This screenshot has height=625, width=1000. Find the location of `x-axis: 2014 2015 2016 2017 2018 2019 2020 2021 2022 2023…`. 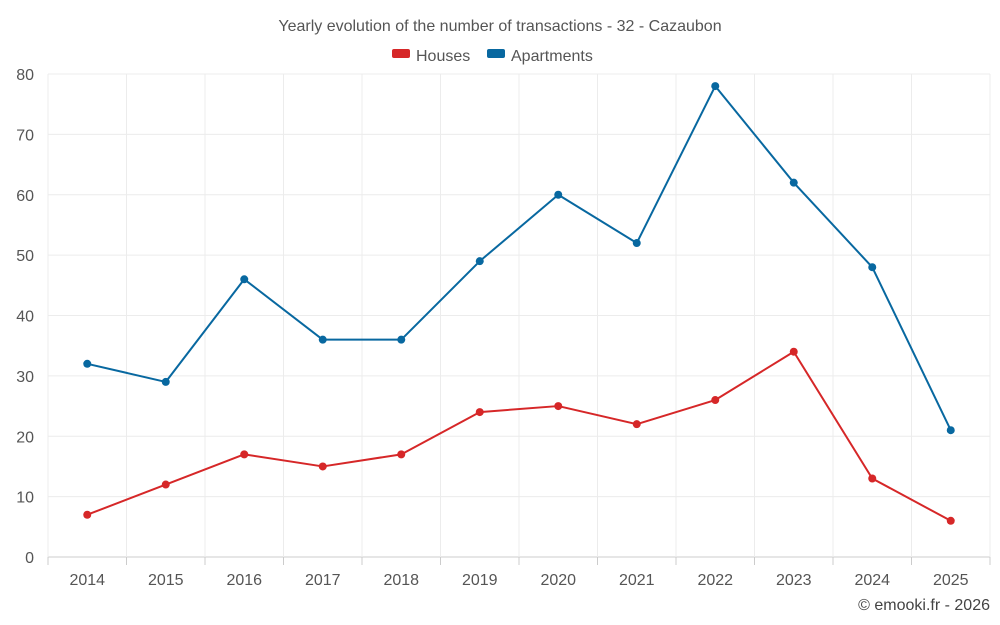

x-axis: 2014 2015 2016 2017 2018 2019 2020 2021 2022 2023… is located at coordinates (518, 580).